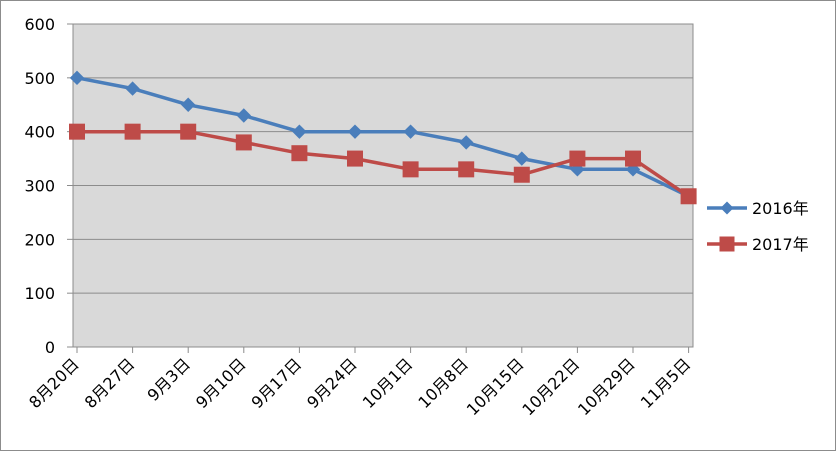  What do you see at coordinates (277, 383) in the screenshot?
I see `x-tick-label: 9月17日` at bounding box center [277, 383].